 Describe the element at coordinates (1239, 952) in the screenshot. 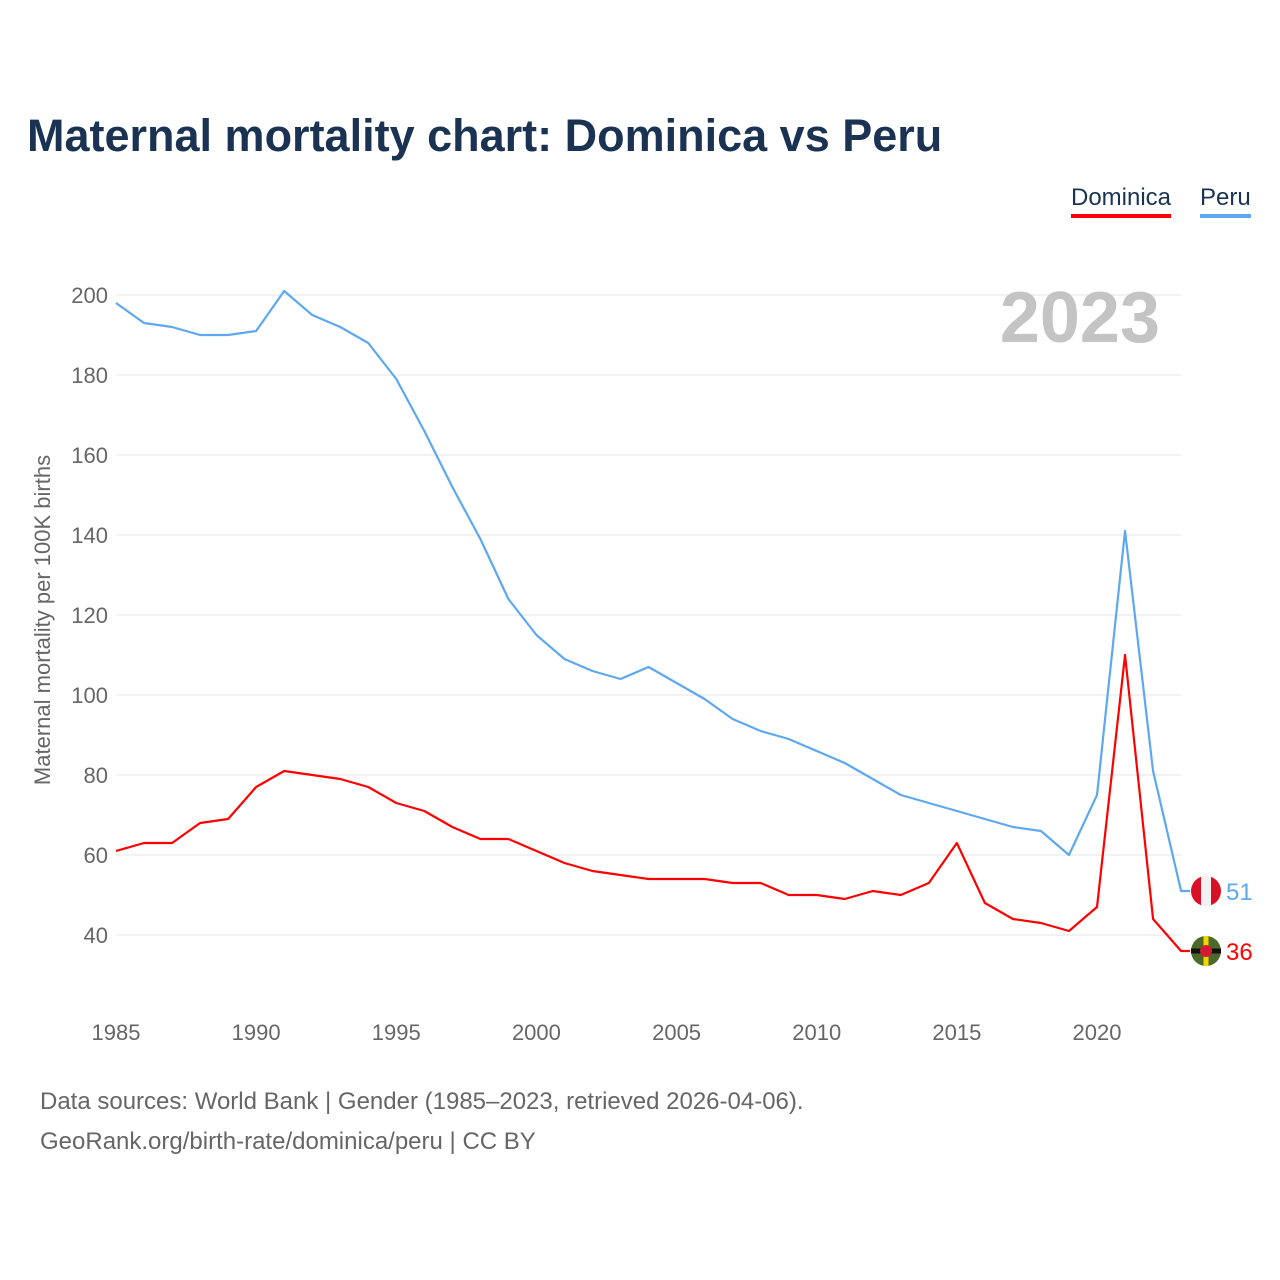

I see `end-value-label-dominica: 36` at that location.